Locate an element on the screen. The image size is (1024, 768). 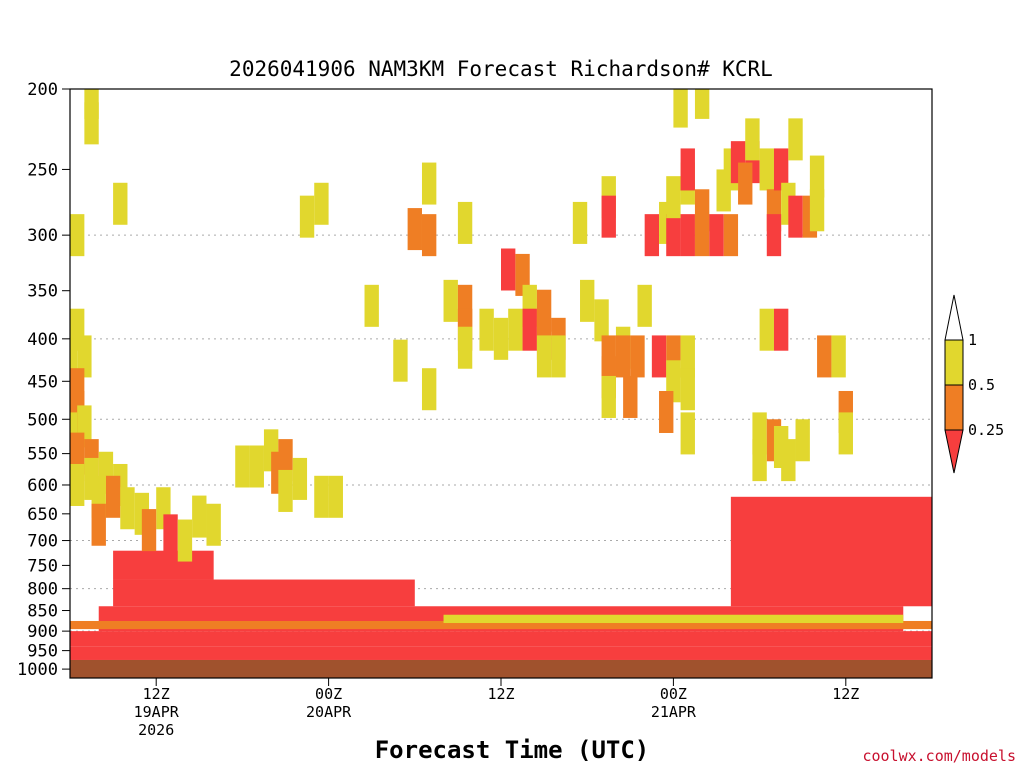
x-tick-label: 00Z is located at coordinates (328, 694).